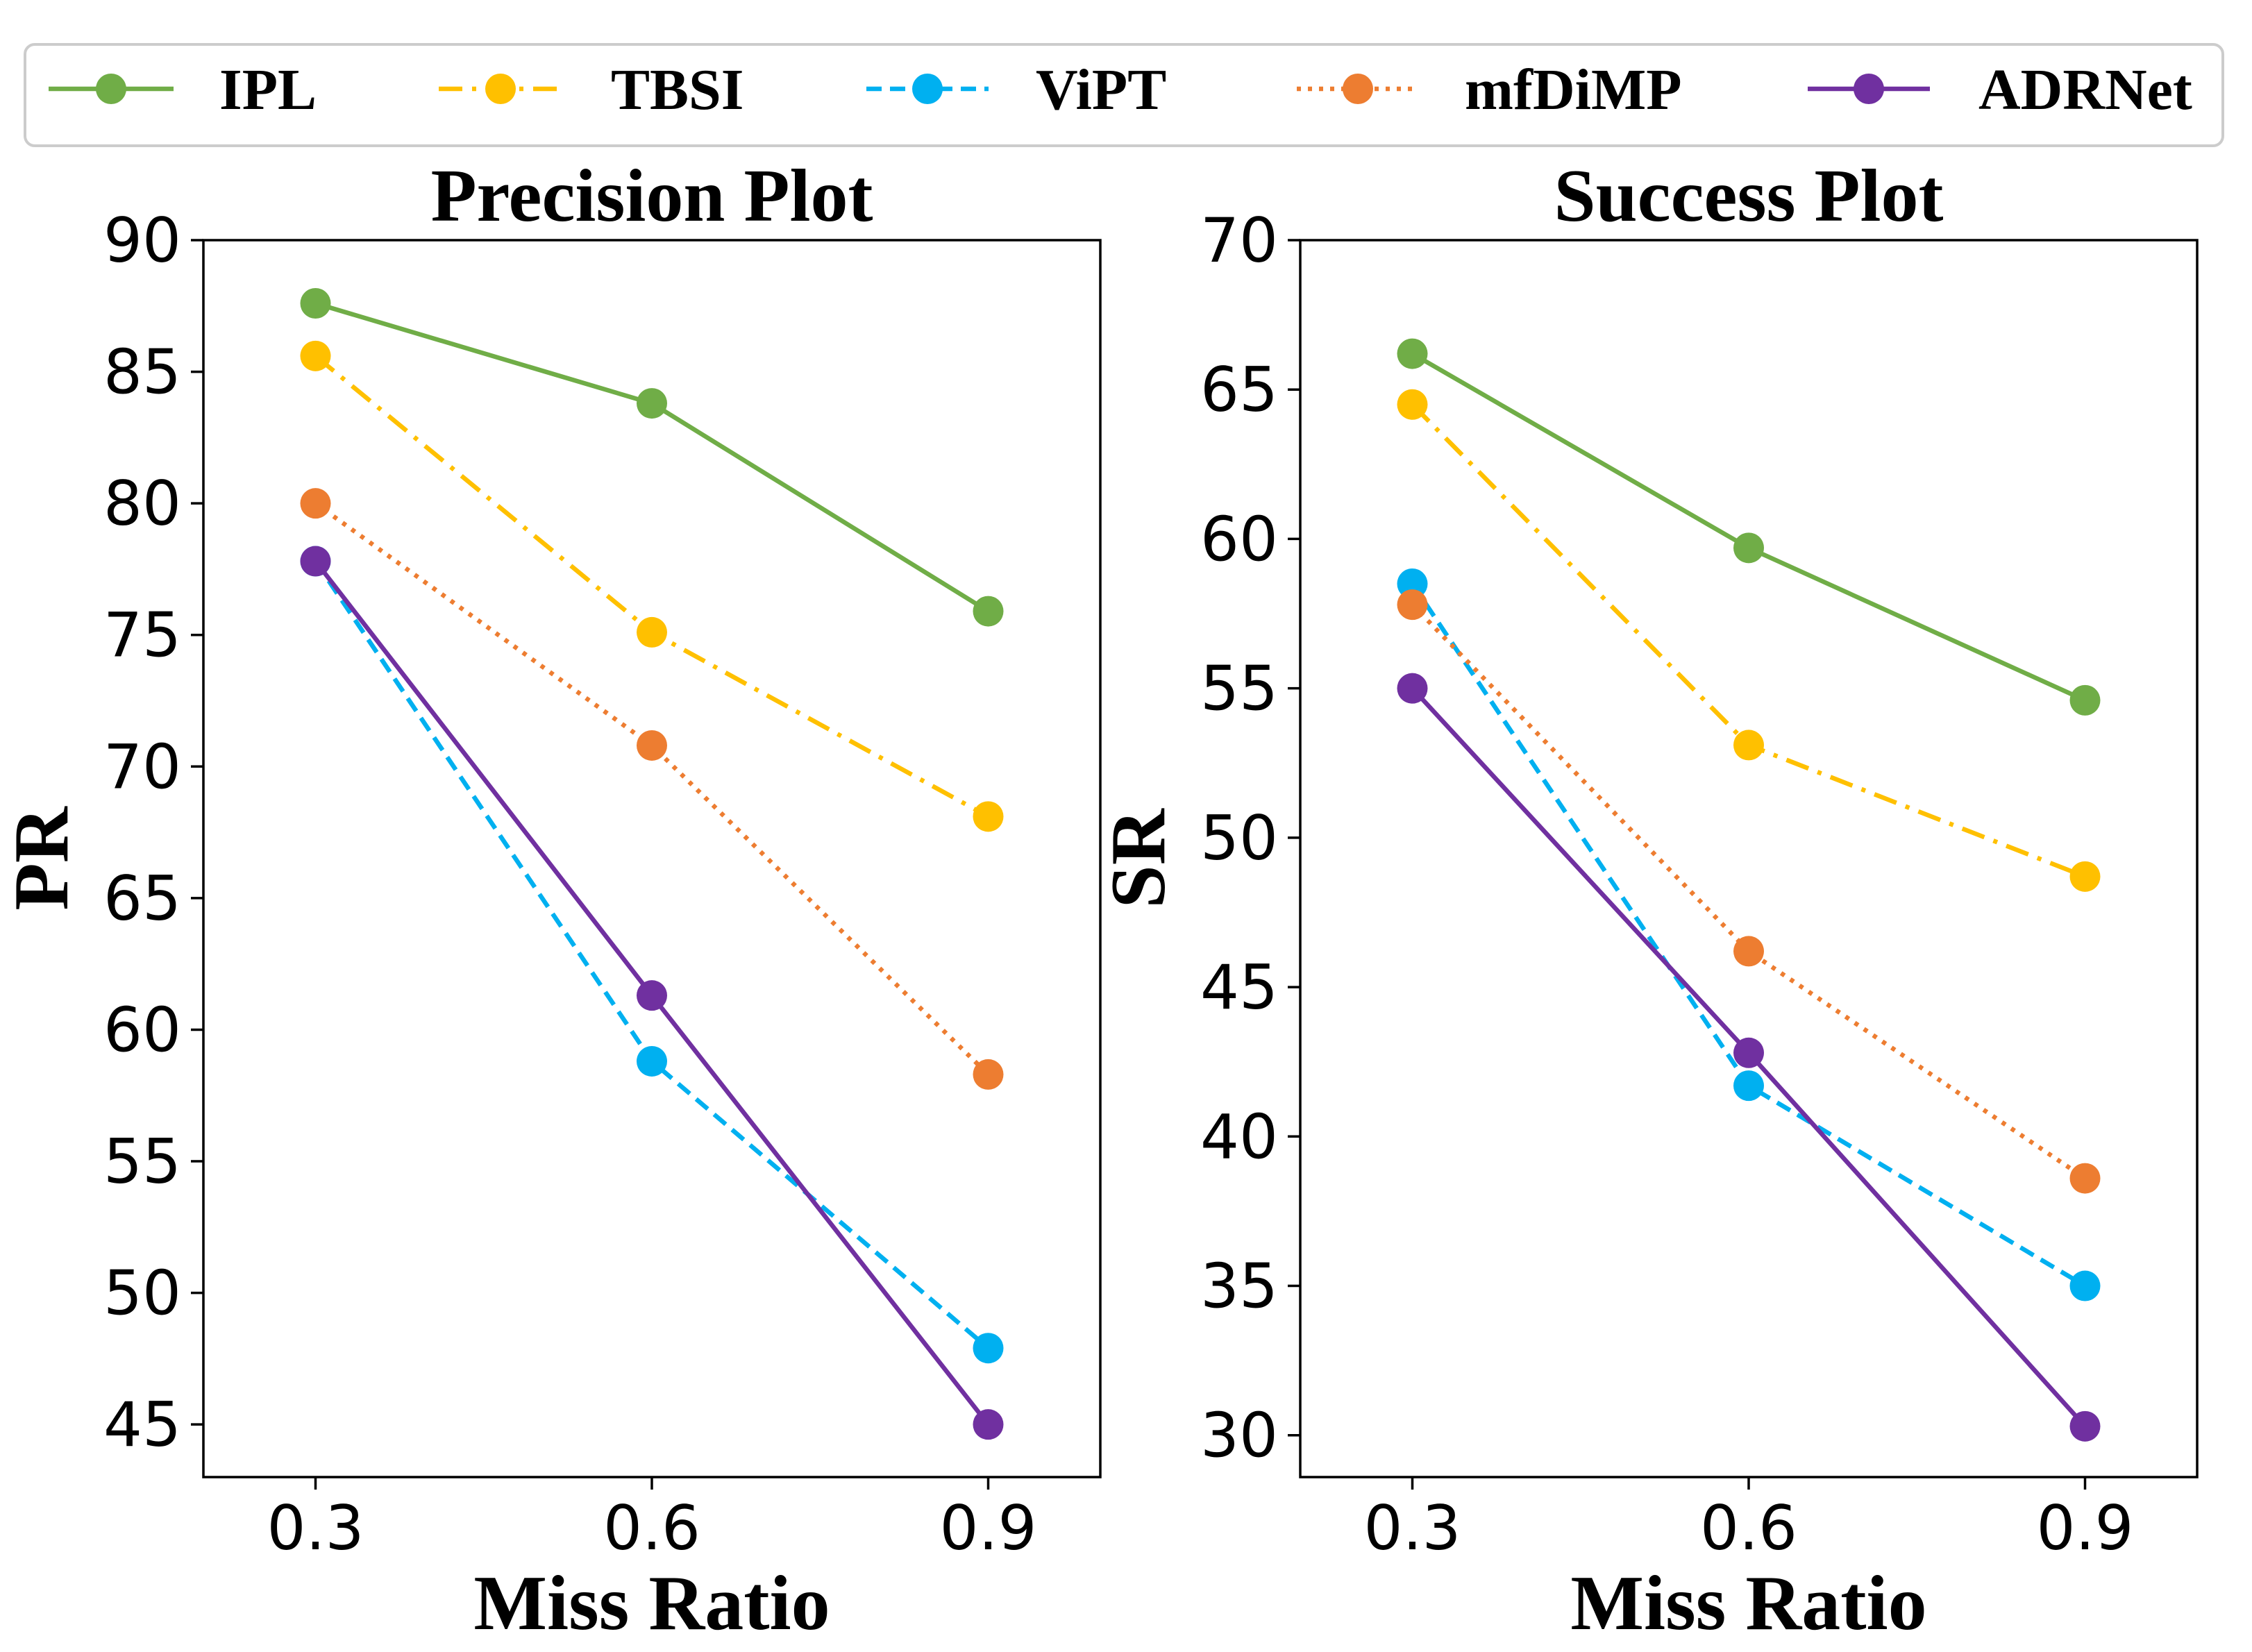  I want to click on plot-title: Success Plot, so click(1749, 196).